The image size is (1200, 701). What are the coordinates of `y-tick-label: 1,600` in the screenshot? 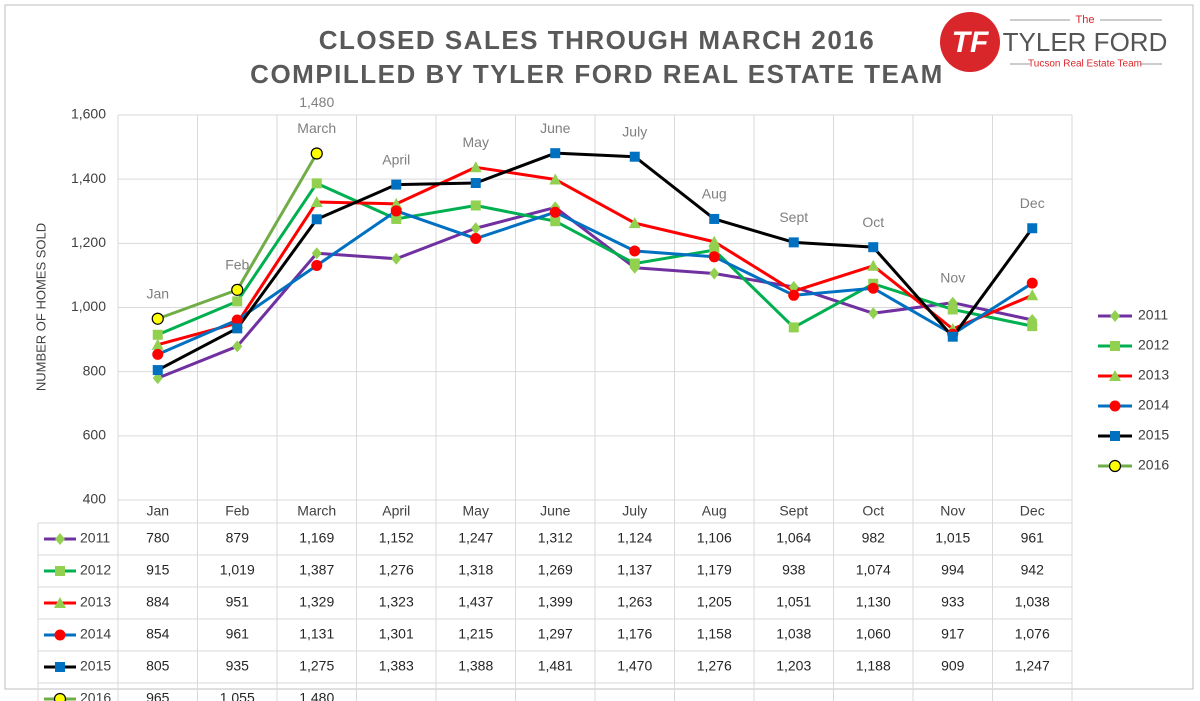 It's located at (88, 114).